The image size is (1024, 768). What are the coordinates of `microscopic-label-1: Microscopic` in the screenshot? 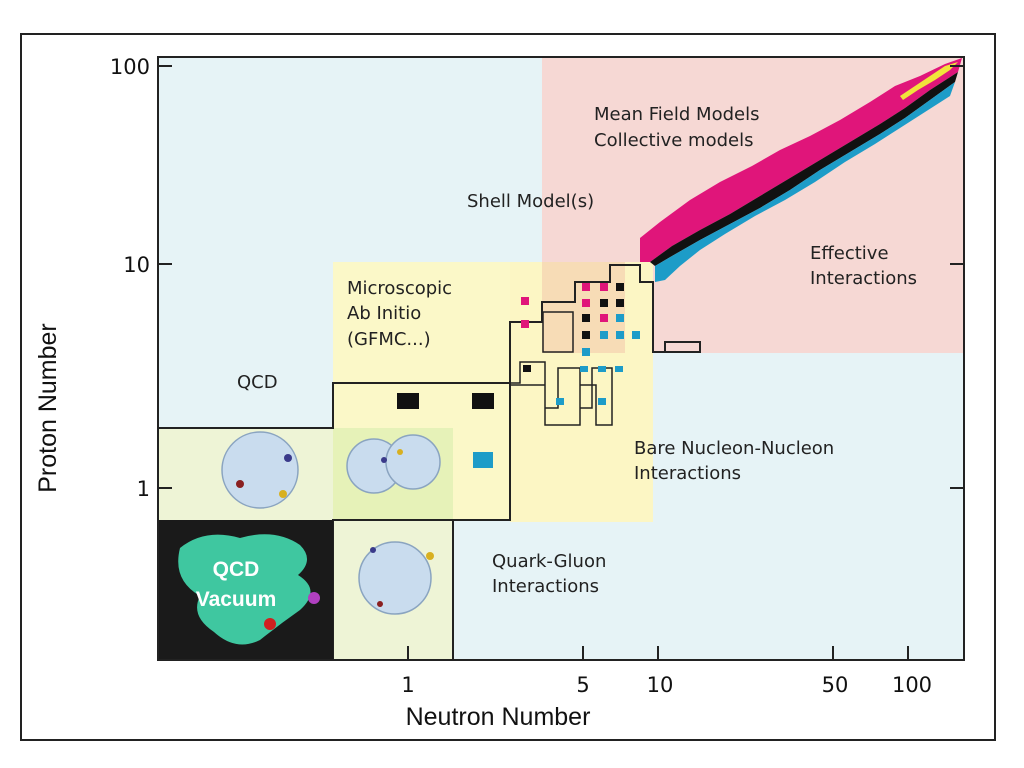 It's located at (399, 288).